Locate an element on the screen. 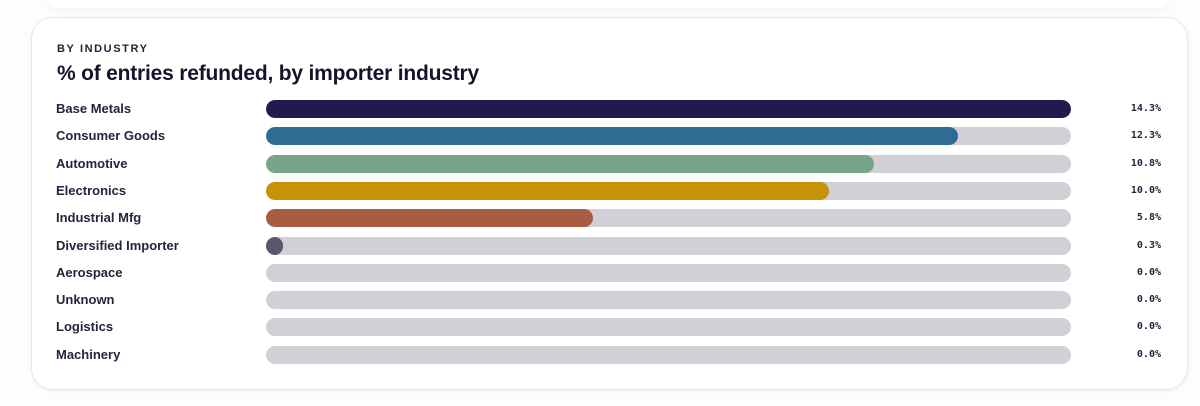  bar-value-label: 5.8% is located at coordinates (1148, 218).